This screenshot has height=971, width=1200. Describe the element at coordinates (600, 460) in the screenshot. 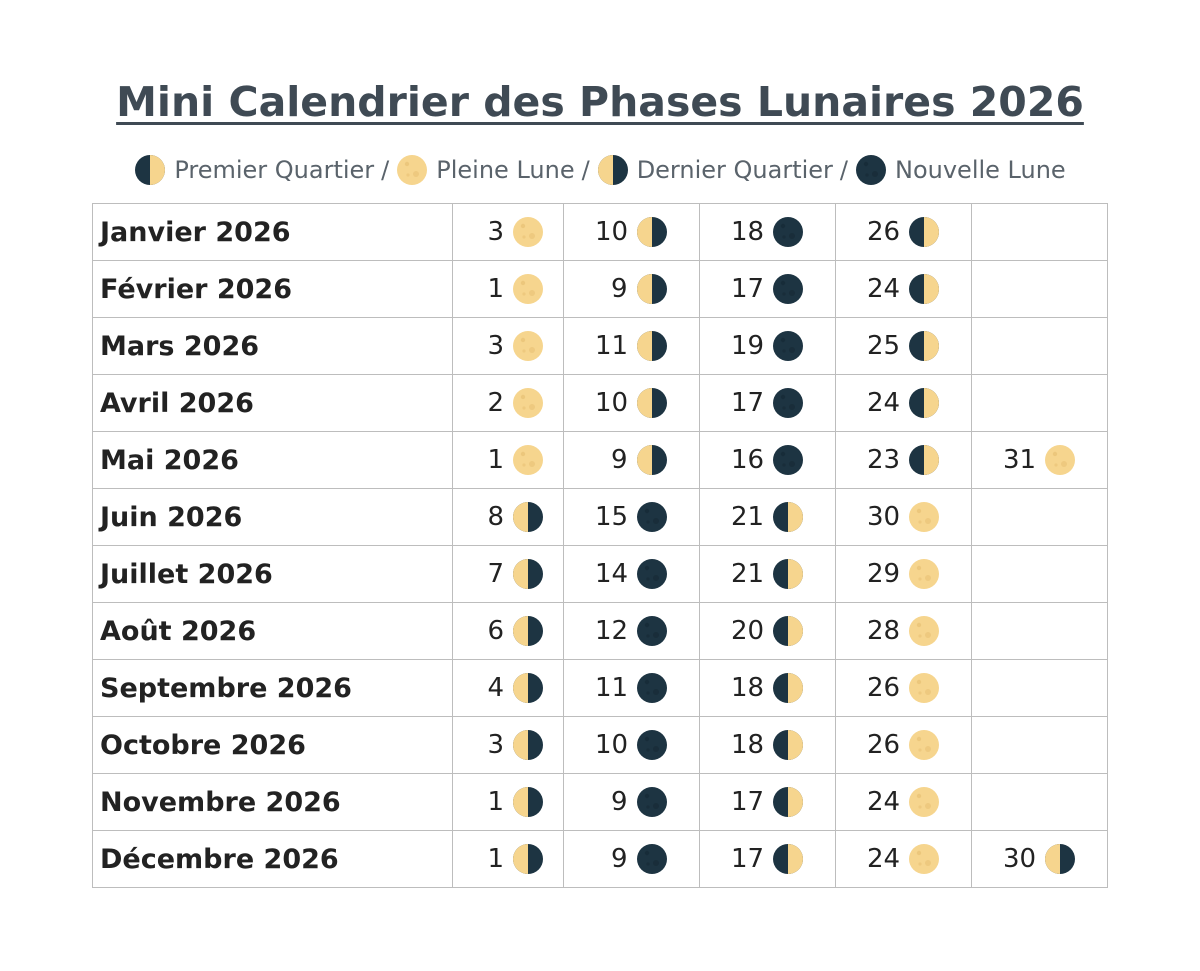

I see `month-row: Mai 2026 1 9 16 23 31` at that location.